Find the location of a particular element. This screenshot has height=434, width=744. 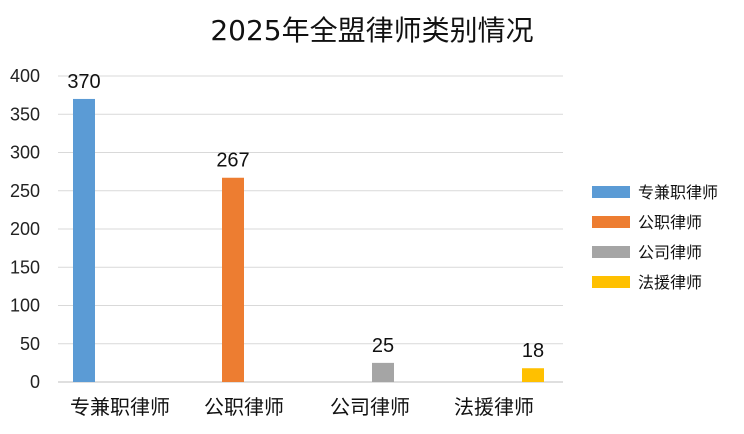

x-axis-categories: 专兼职律师 公职律师 公司律师 法援律师 is located at coordinates (302, 407).